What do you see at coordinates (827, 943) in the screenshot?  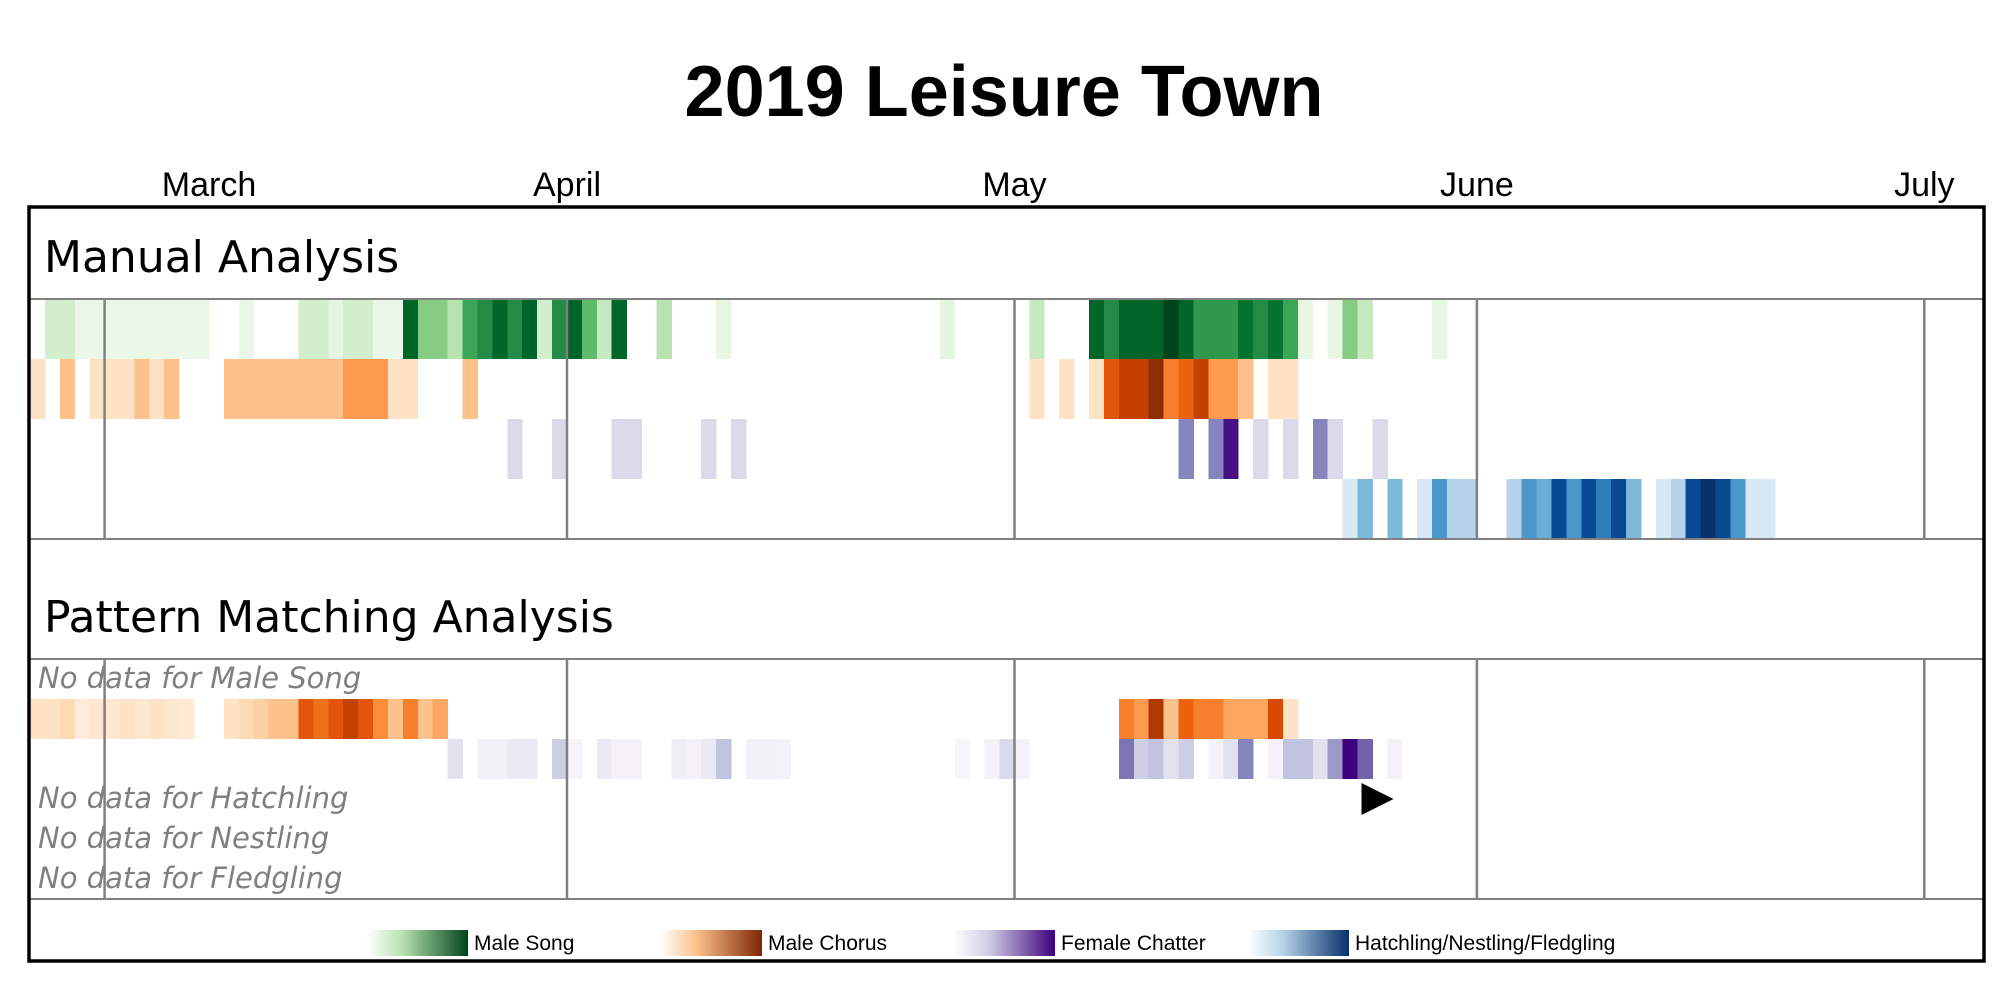 I see `legend-label-male-chorus: Male Chorus` at bounding box center [827, 943].